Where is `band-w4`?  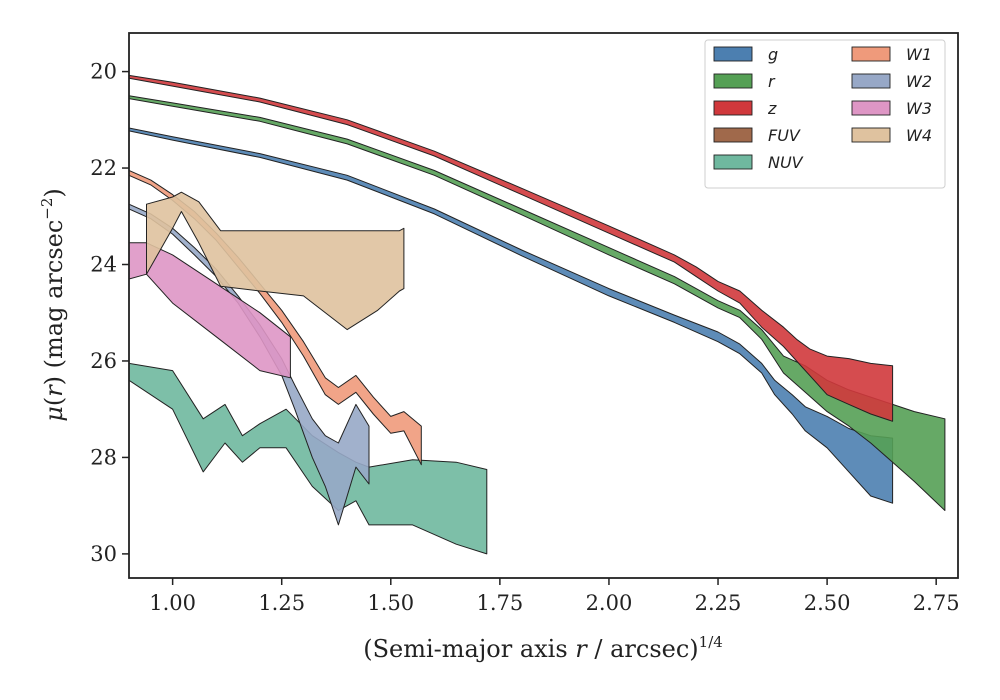
band-w4 is located at coordinates (275, 261).